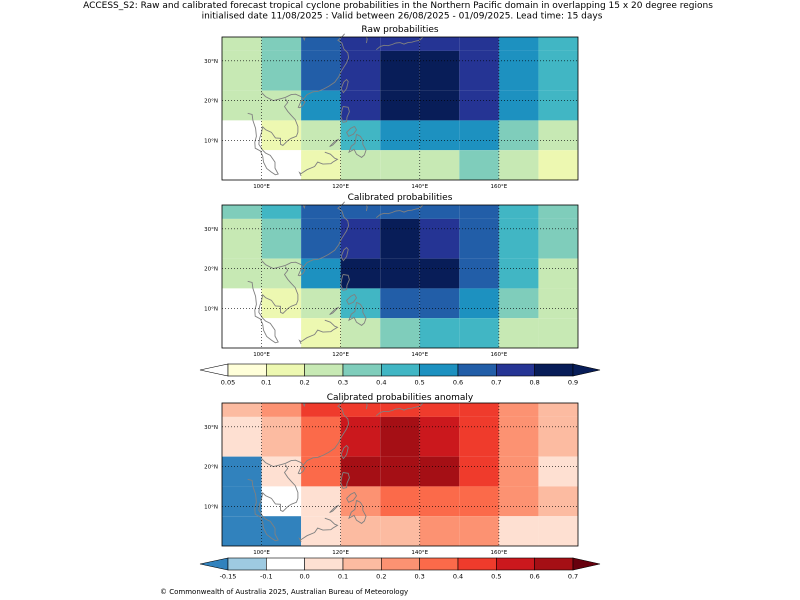 The width and height of the screenshot is (800, 600). I want to click on colorbar-tick-label: 0.9, so click(573, 383).